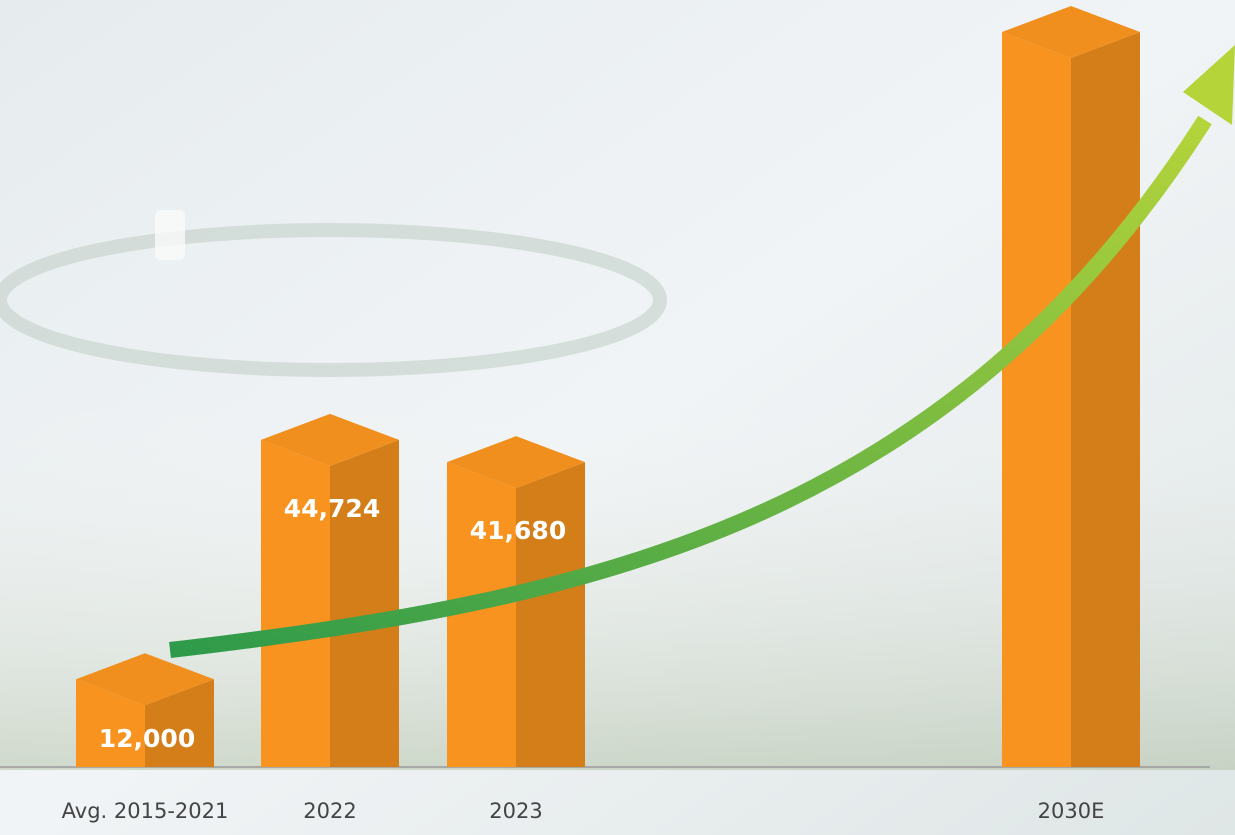 The width and height of the screenshot is (1235, 835). What do you see at coordinates (329, 811) in the screenshot?
I see `x-tick-label: 2022` at bounding box center [329, 811].